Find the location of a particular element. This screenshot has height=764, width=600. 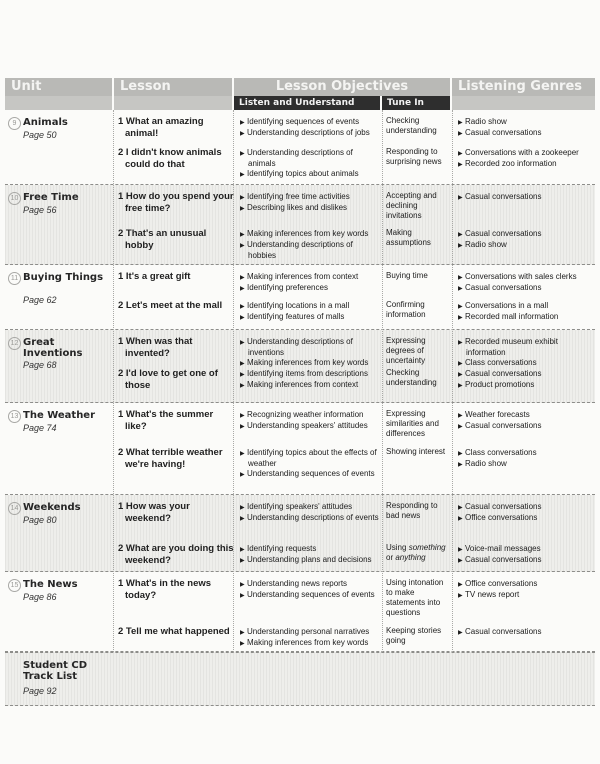

lesson-title: 1 How do you spend your free time? is located at coordinates (176, 202).